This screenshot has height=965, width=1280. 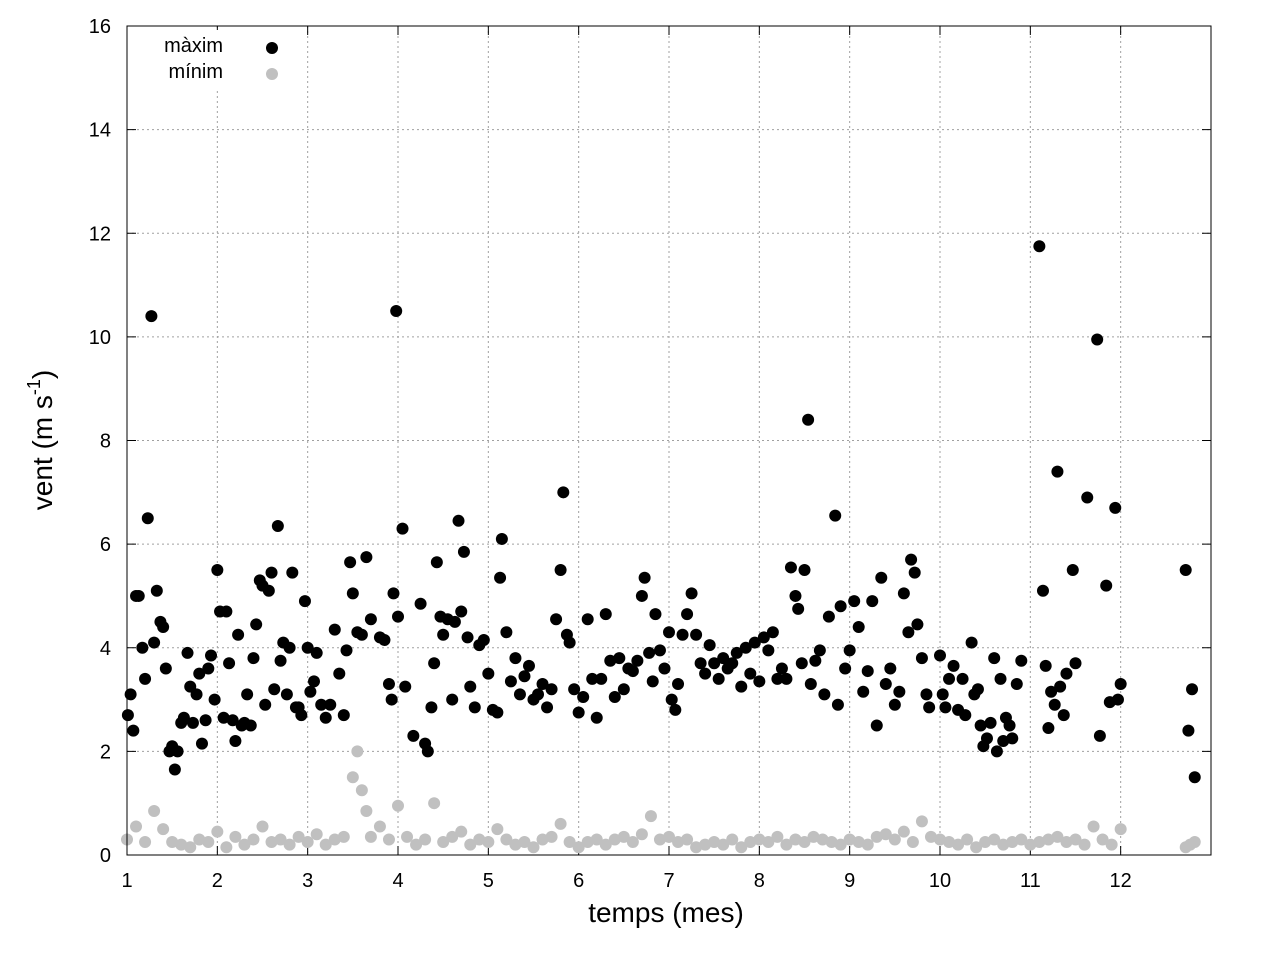 I want to click on x-tick-label: 10, so click(x=940, y=881).